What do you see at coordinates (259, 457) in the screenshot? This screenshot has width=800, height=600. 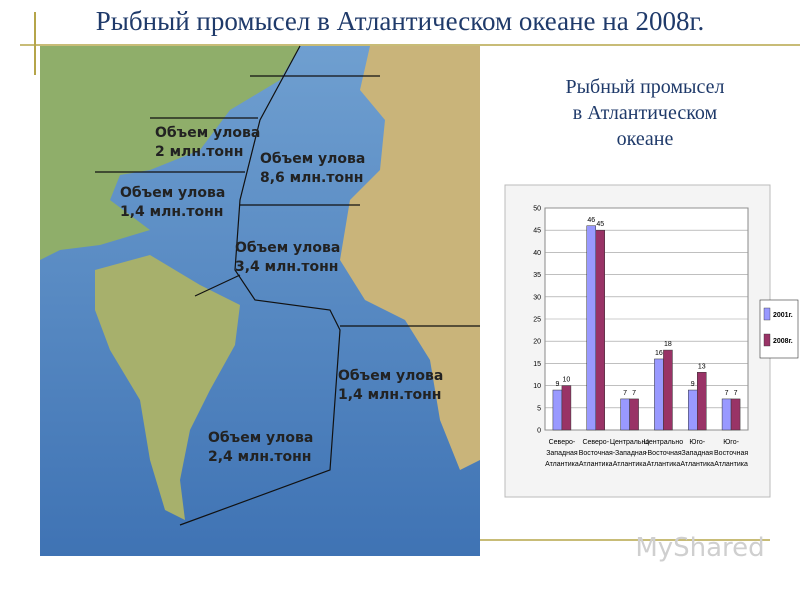 I see `map-label: 2,4 млн.тонн` at bounding box center [259, 457].